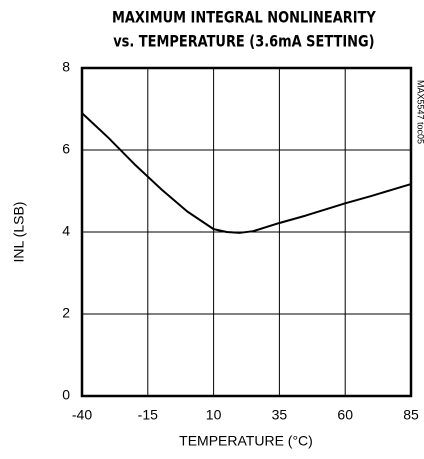 Image resolution: width=424 pixels, height=459 pixels. Describe the element at coordinates (66, 231) in the screenshot. I see `y-tick-label: 4` at that location.